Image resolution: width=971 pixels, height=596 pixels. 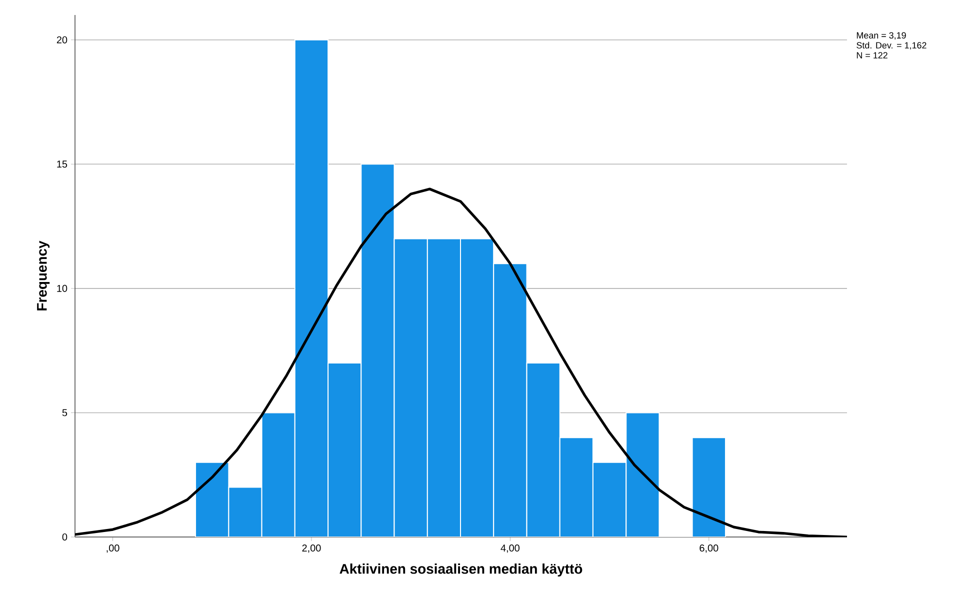 I want to click on y-tick-label: 0, so click(x=65, y=537).